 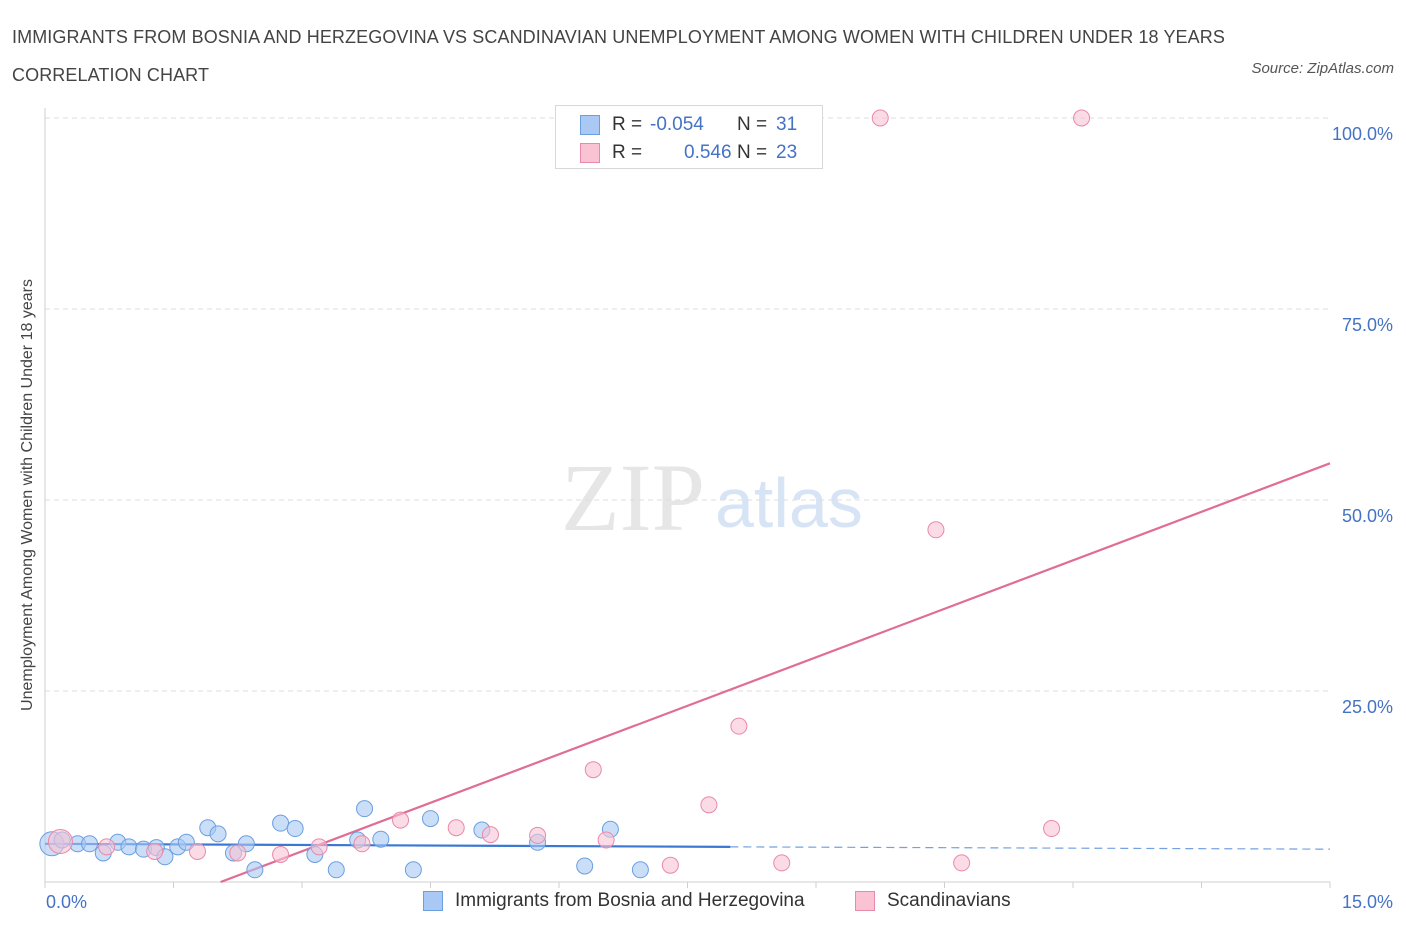 What do you see at coordinates (865, 901) in the screenshot?
I see `series-legend-swatch-scandinavians` at bounding box center [865, 901].